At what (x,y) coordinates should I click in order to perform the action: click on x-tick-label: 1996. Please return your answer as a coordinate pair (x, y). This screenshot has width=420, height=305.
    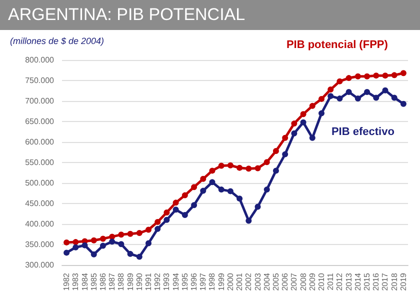
    Looking at the image, I should click on (194, 281).